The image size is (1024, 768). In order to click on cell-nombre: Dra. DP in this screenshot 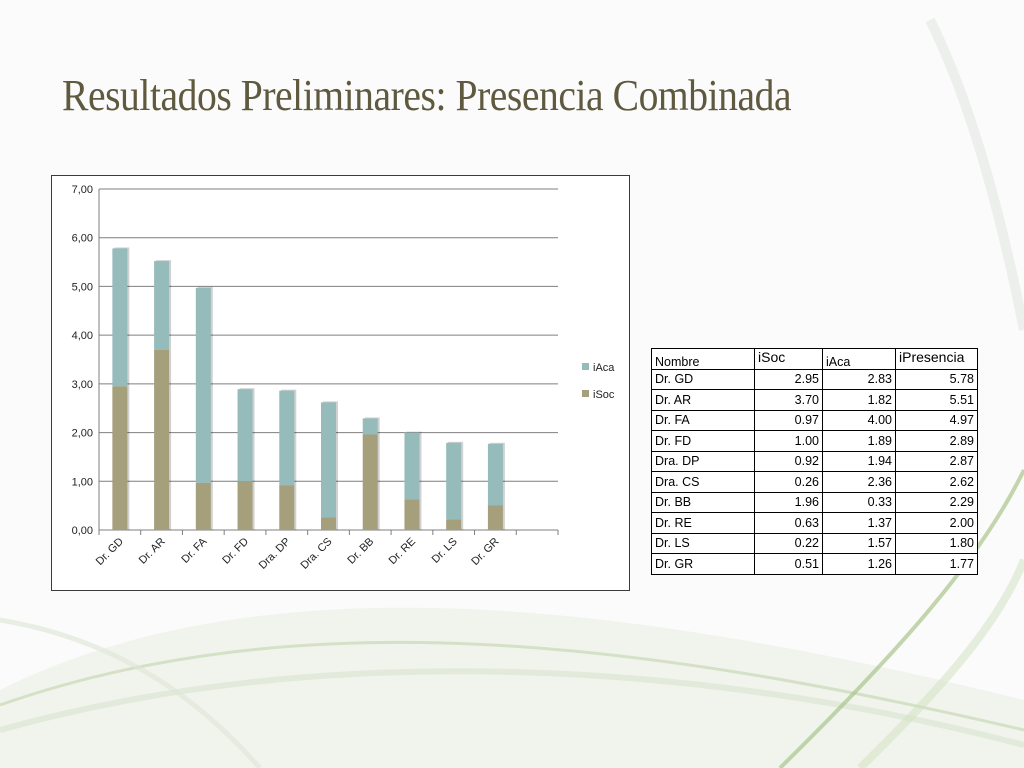, I will do `click(703, 461)`.